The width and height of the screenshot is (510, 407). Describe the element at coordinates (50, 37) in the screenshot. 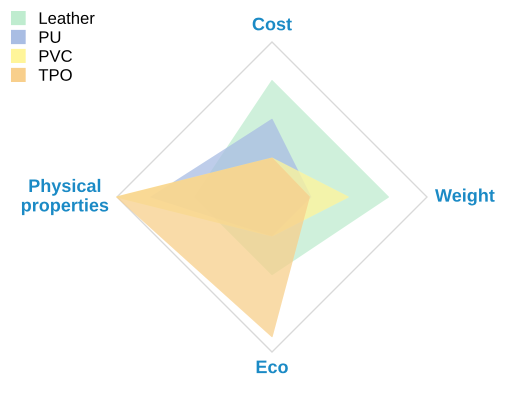

I see `legend-label: PU` at that location.